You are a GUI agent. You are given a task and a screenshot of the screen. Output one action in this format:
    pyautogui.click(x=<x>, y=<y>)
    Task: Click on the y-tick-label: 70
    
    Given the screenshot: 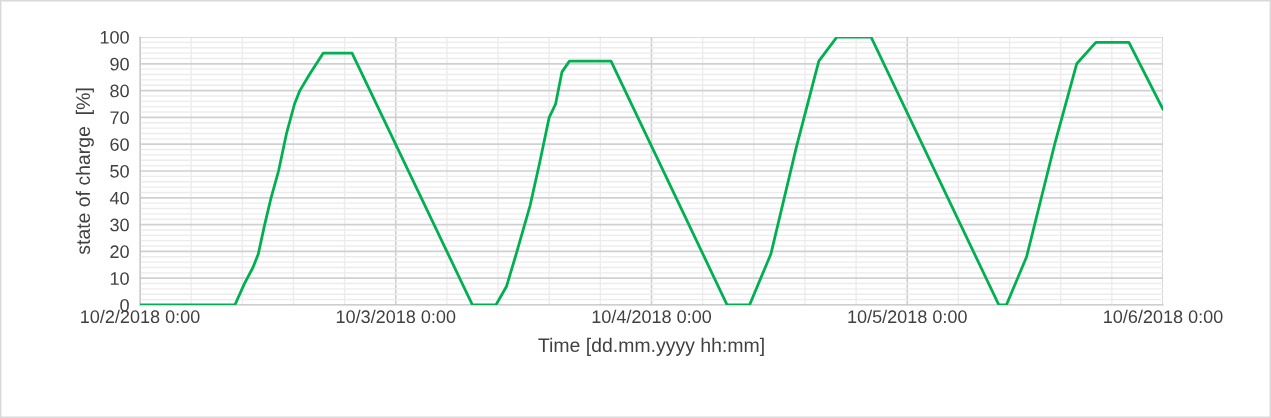 What is the action you would take?
    pyautogui.click(x=119, y=118)
    